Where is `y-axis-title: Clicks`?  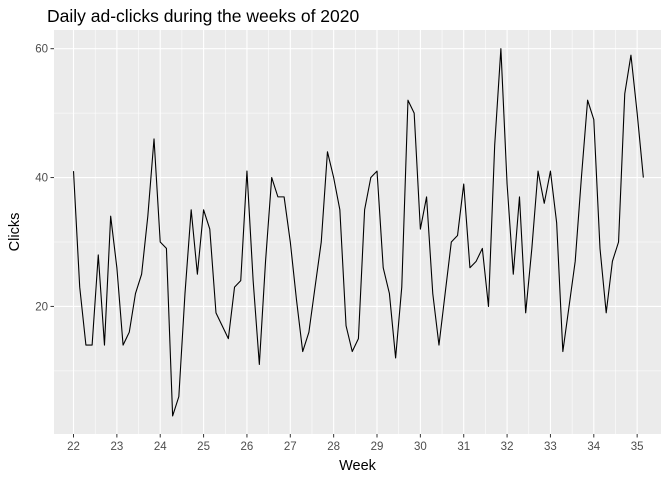
y-axis-title: Clicks is located at coordinates (15, 232).